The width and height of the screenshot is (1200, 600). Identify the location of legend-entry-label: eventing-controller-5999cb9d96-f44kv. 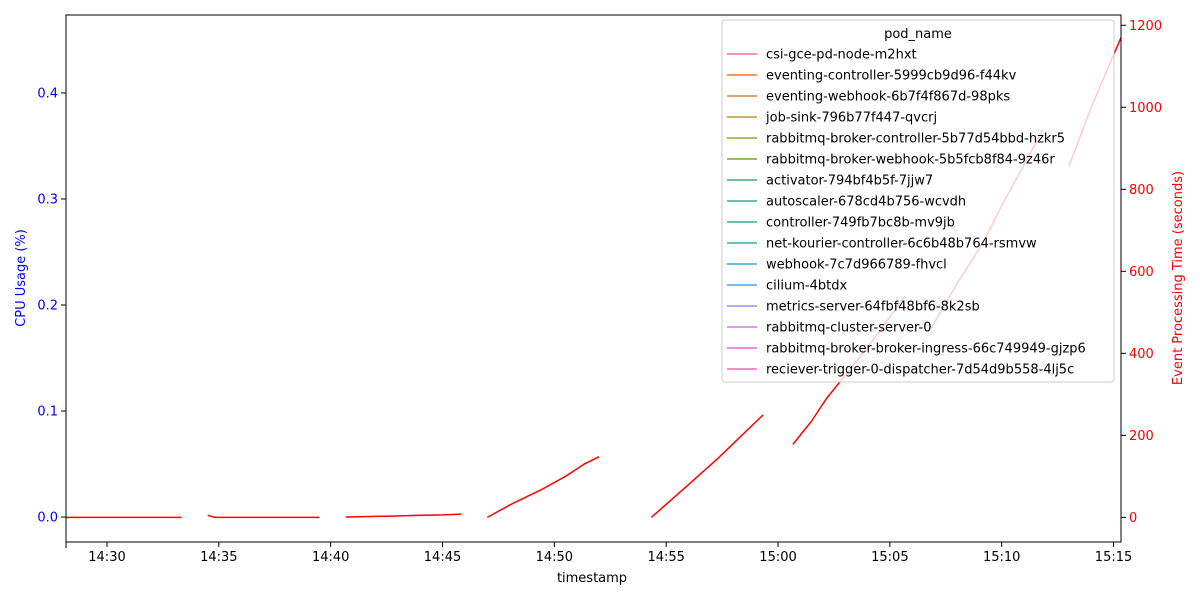
(891, 76).